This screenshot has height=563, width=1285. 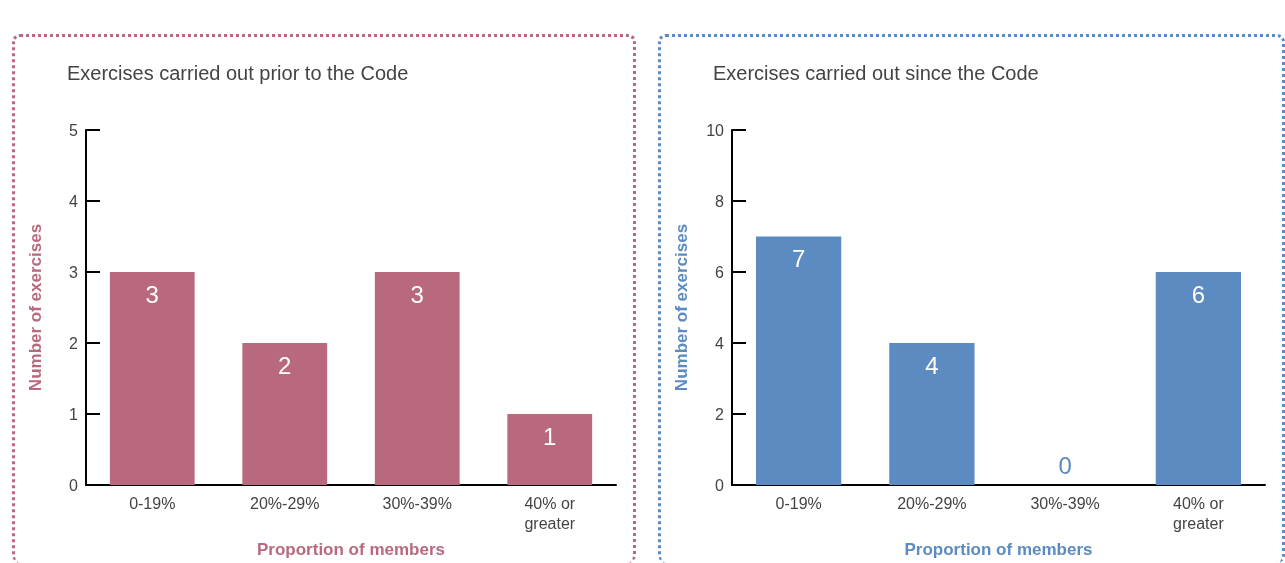 What do you see at coordinates (720, 272) in the screenshot?
I see `y-tick-label: 6` at bounding box center [720, 272].